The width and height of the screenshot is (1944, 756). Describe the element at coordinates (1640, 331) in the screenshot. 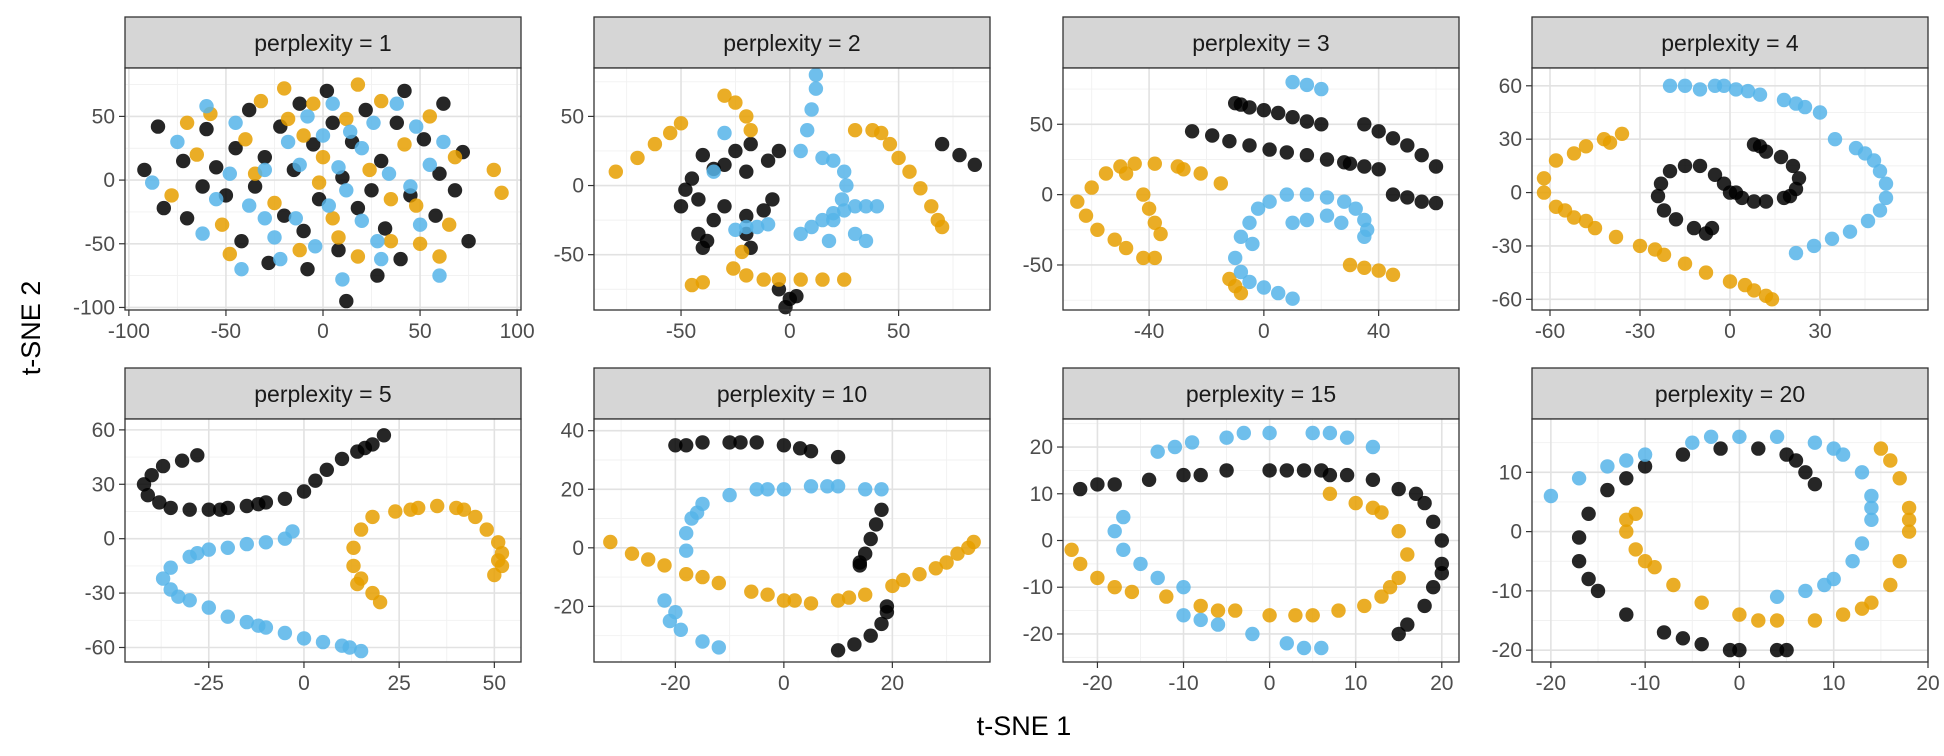

I see `x-tick-label: -30` at that location.